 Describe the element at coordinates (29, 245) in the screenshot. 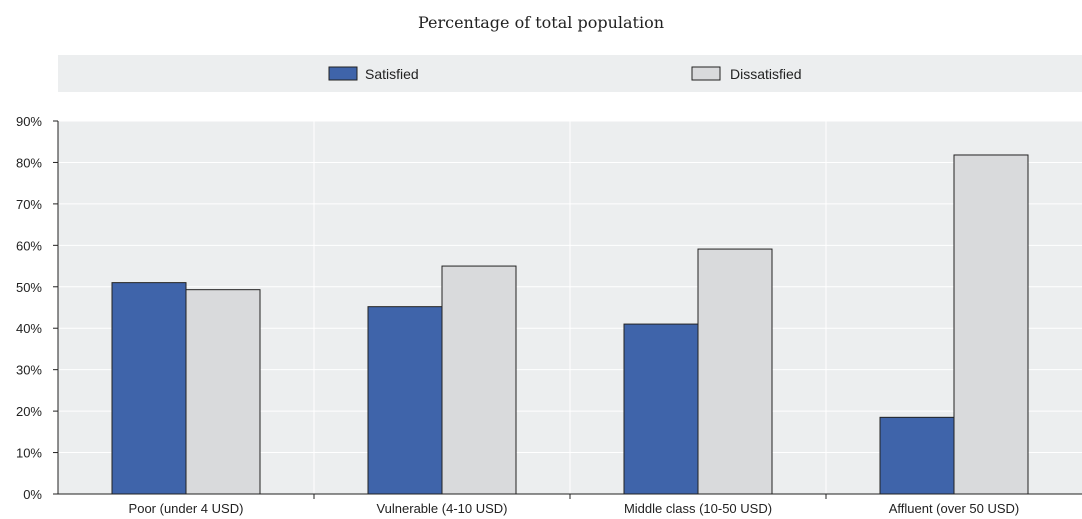

I see `y-tick-label: 60%` at that location.